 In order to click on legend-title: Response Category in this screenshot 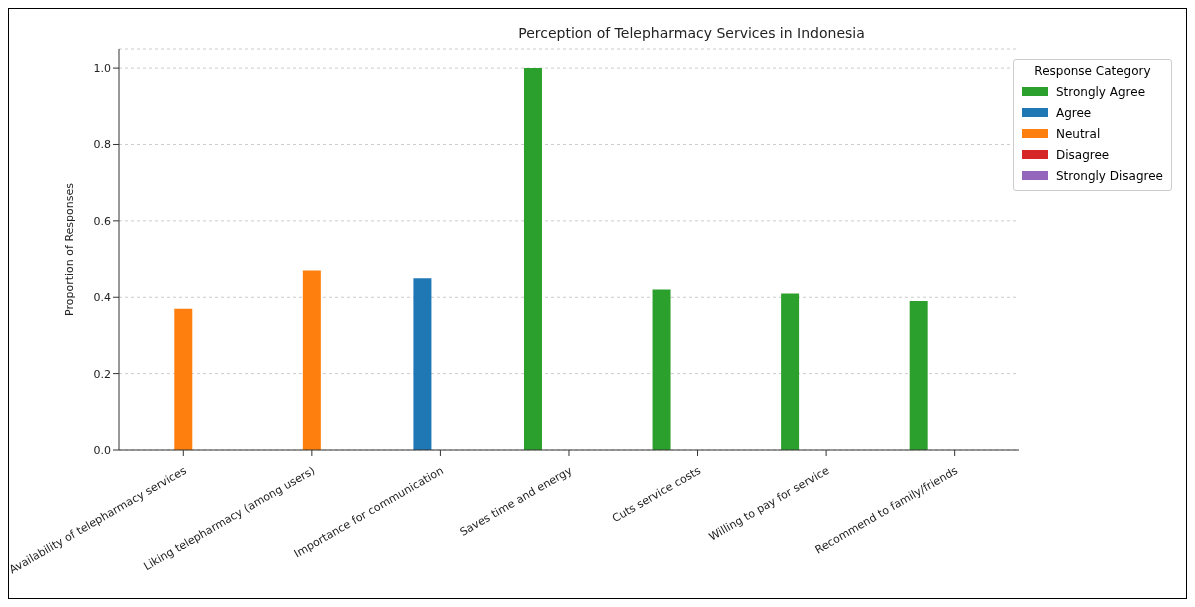, I will do `click(1092, 71)`.